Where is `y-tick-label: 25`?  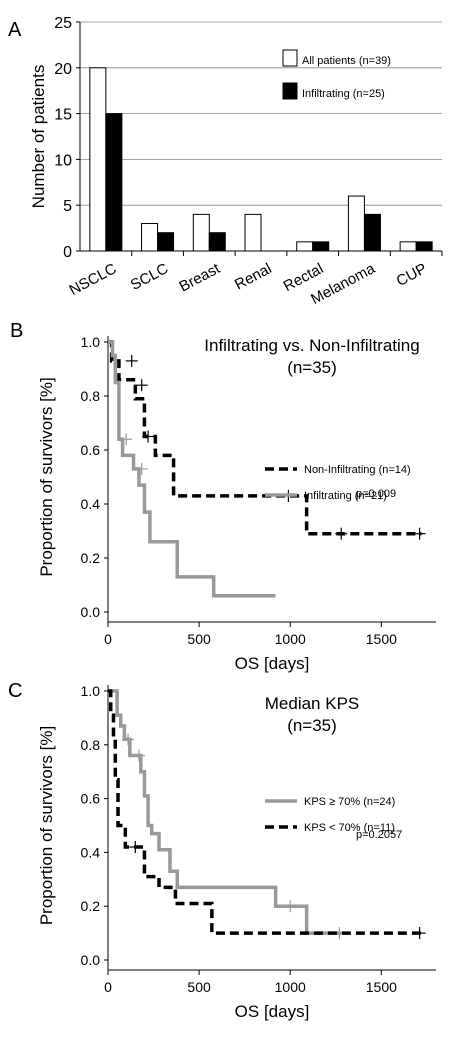 y-tick-label: 25 is located at coordinates (63, 23).